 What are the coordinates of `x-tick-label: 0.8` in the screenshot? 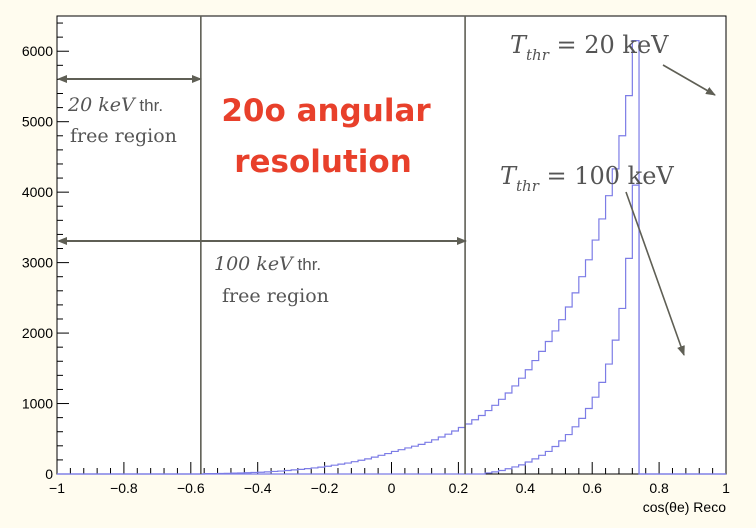 It's located at (659, 488).